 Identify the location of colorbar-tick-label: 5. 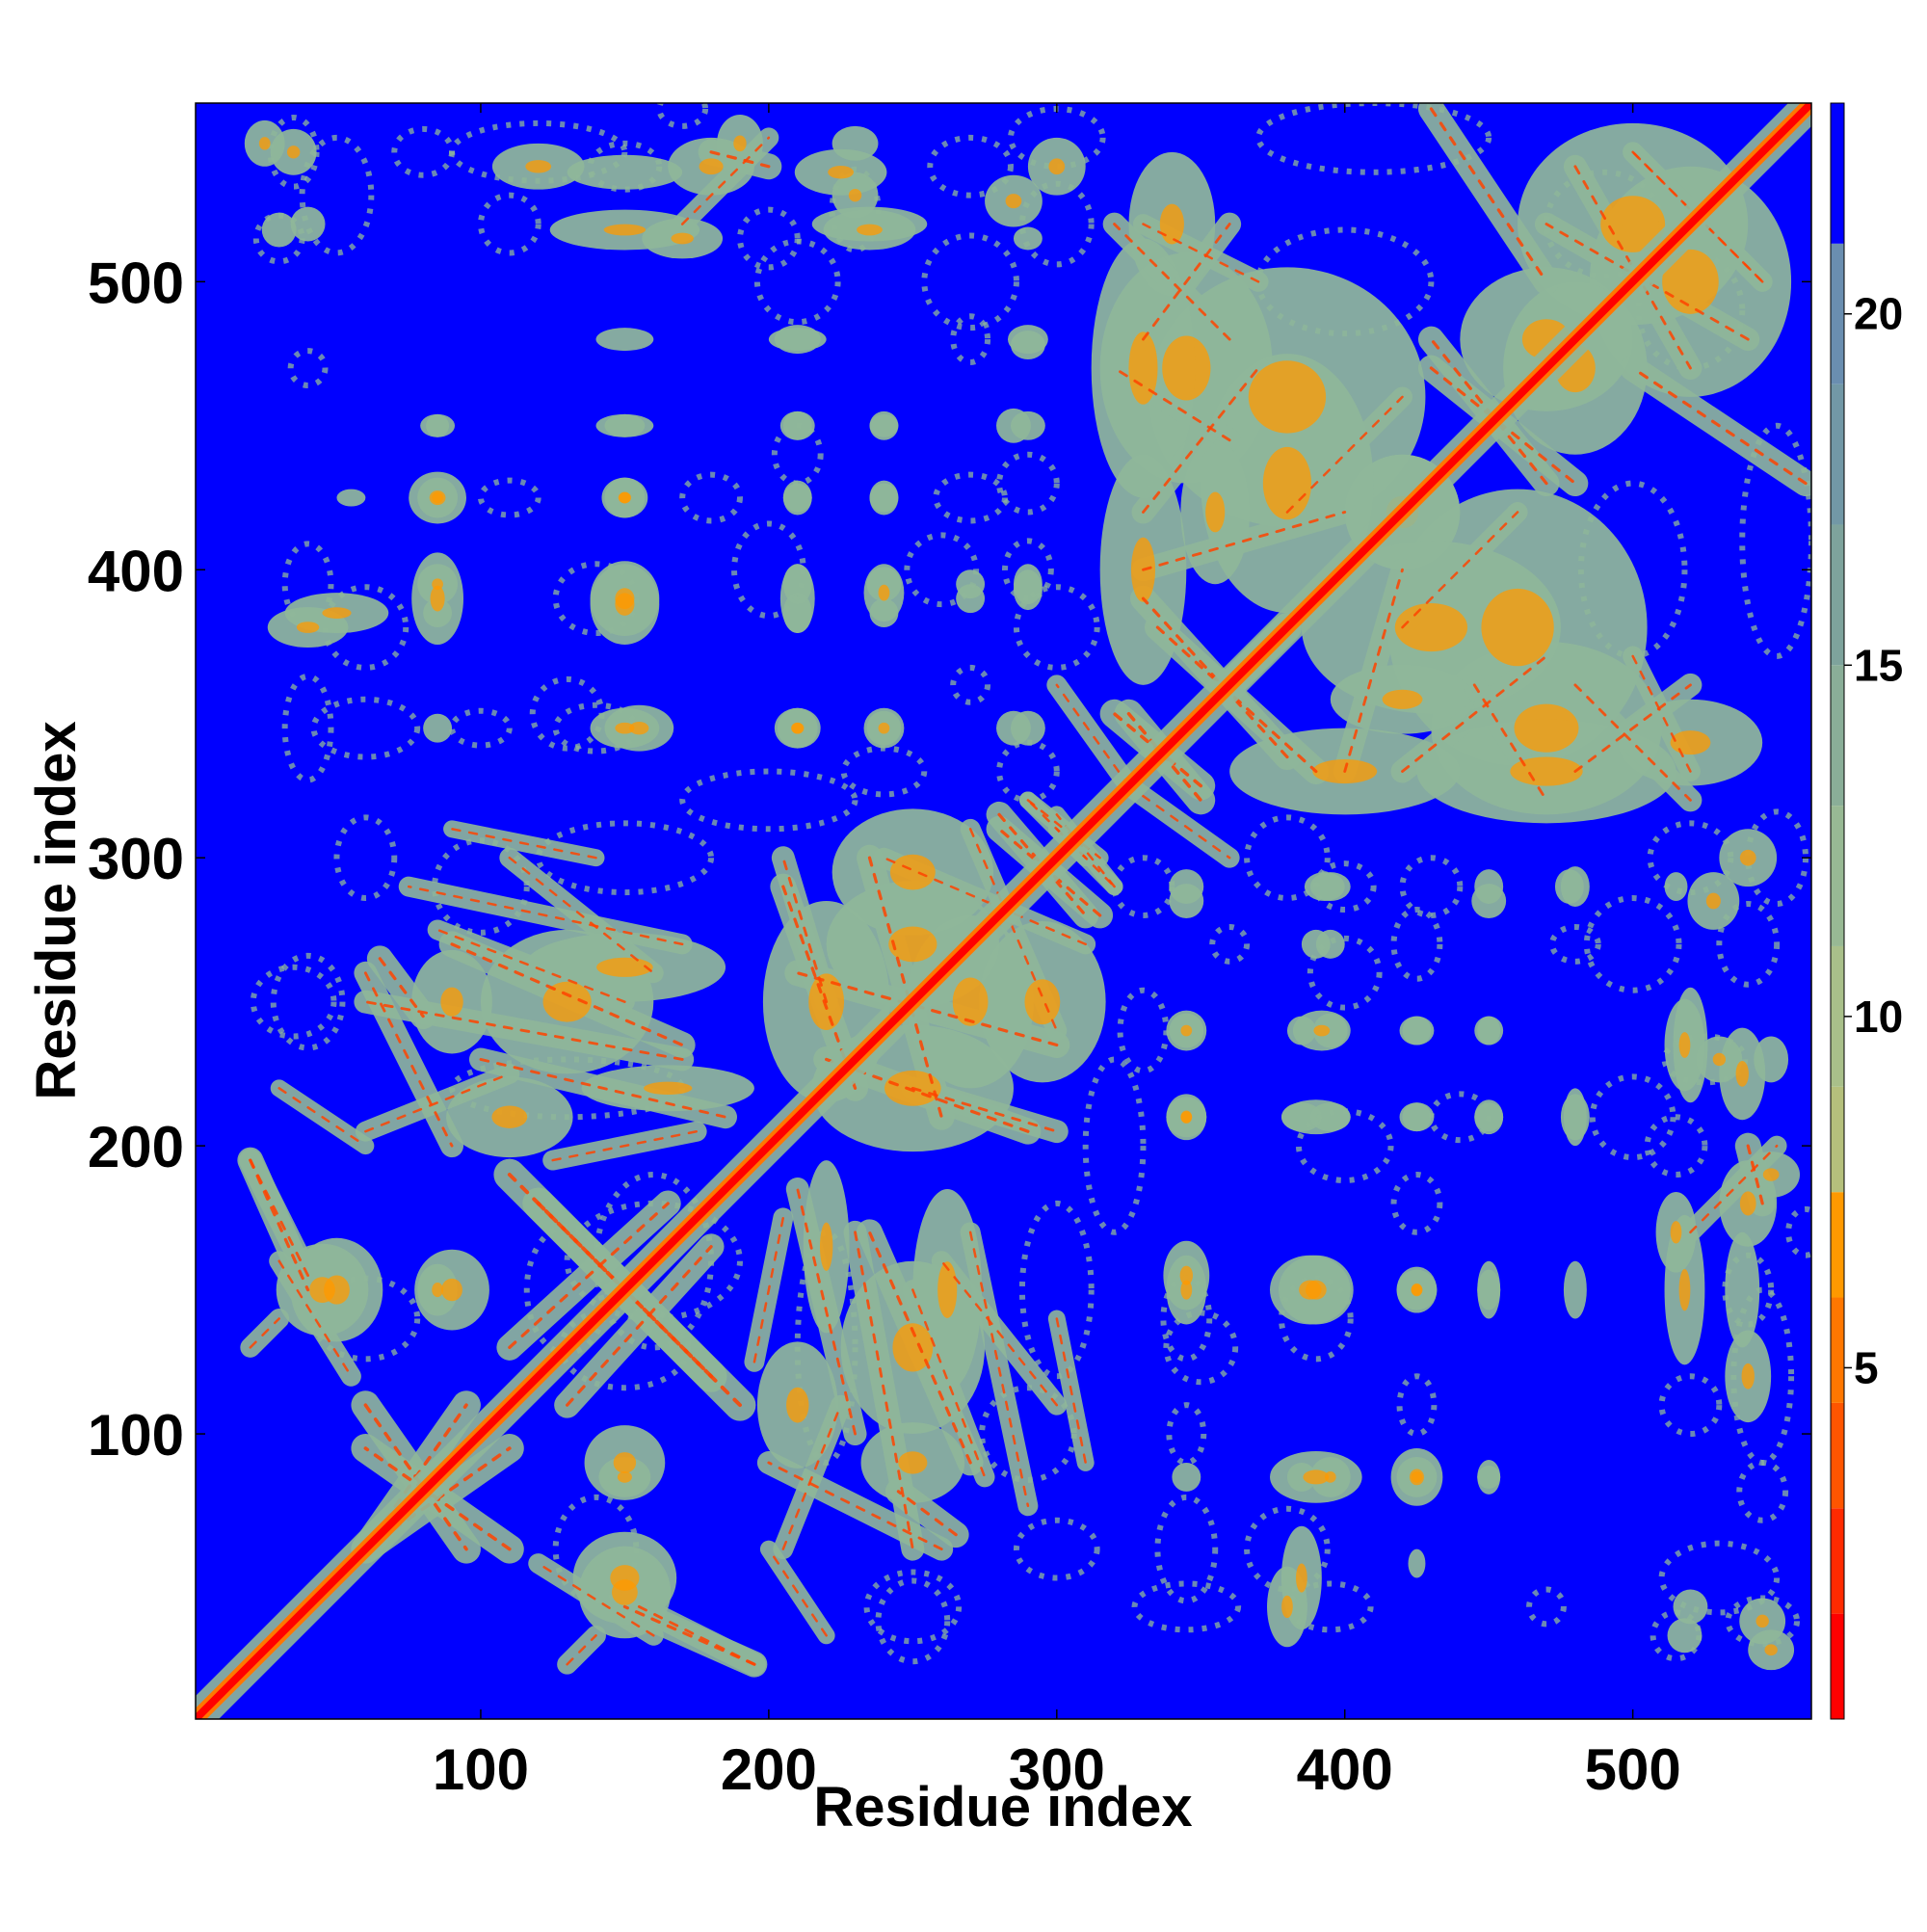
(1866, 1367).